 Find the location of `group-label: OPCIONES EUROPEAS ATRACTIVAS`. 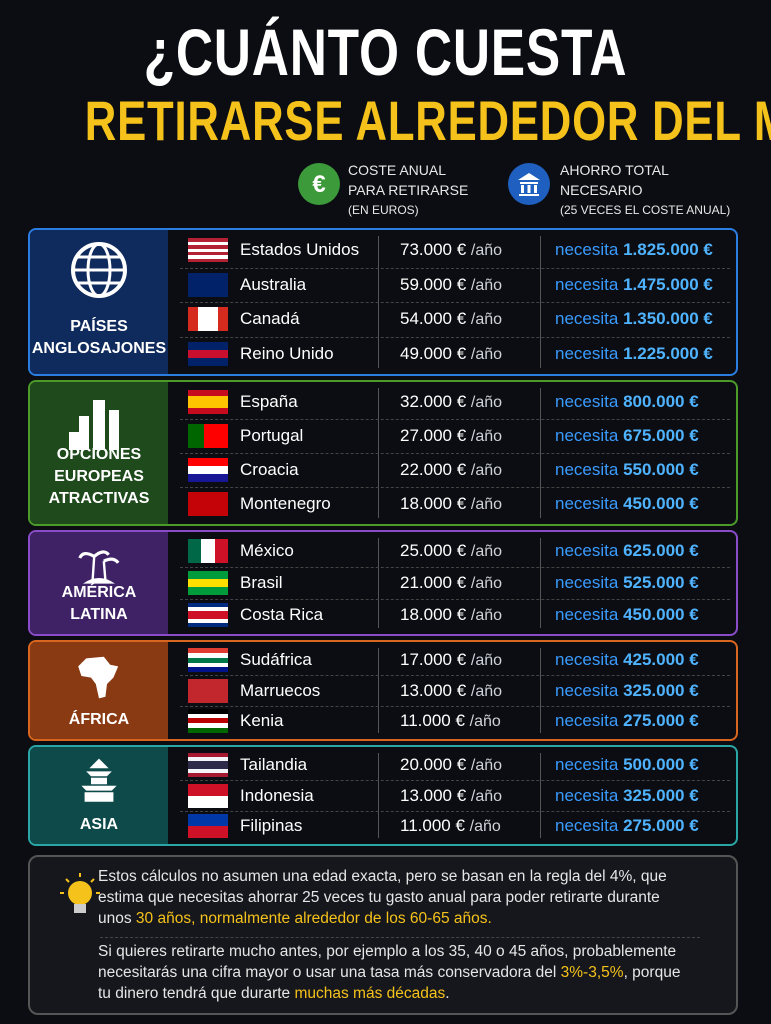

group-label: OPCIONES EUROPEAS ATRACTIVAS is located at coordinates (99, 477).